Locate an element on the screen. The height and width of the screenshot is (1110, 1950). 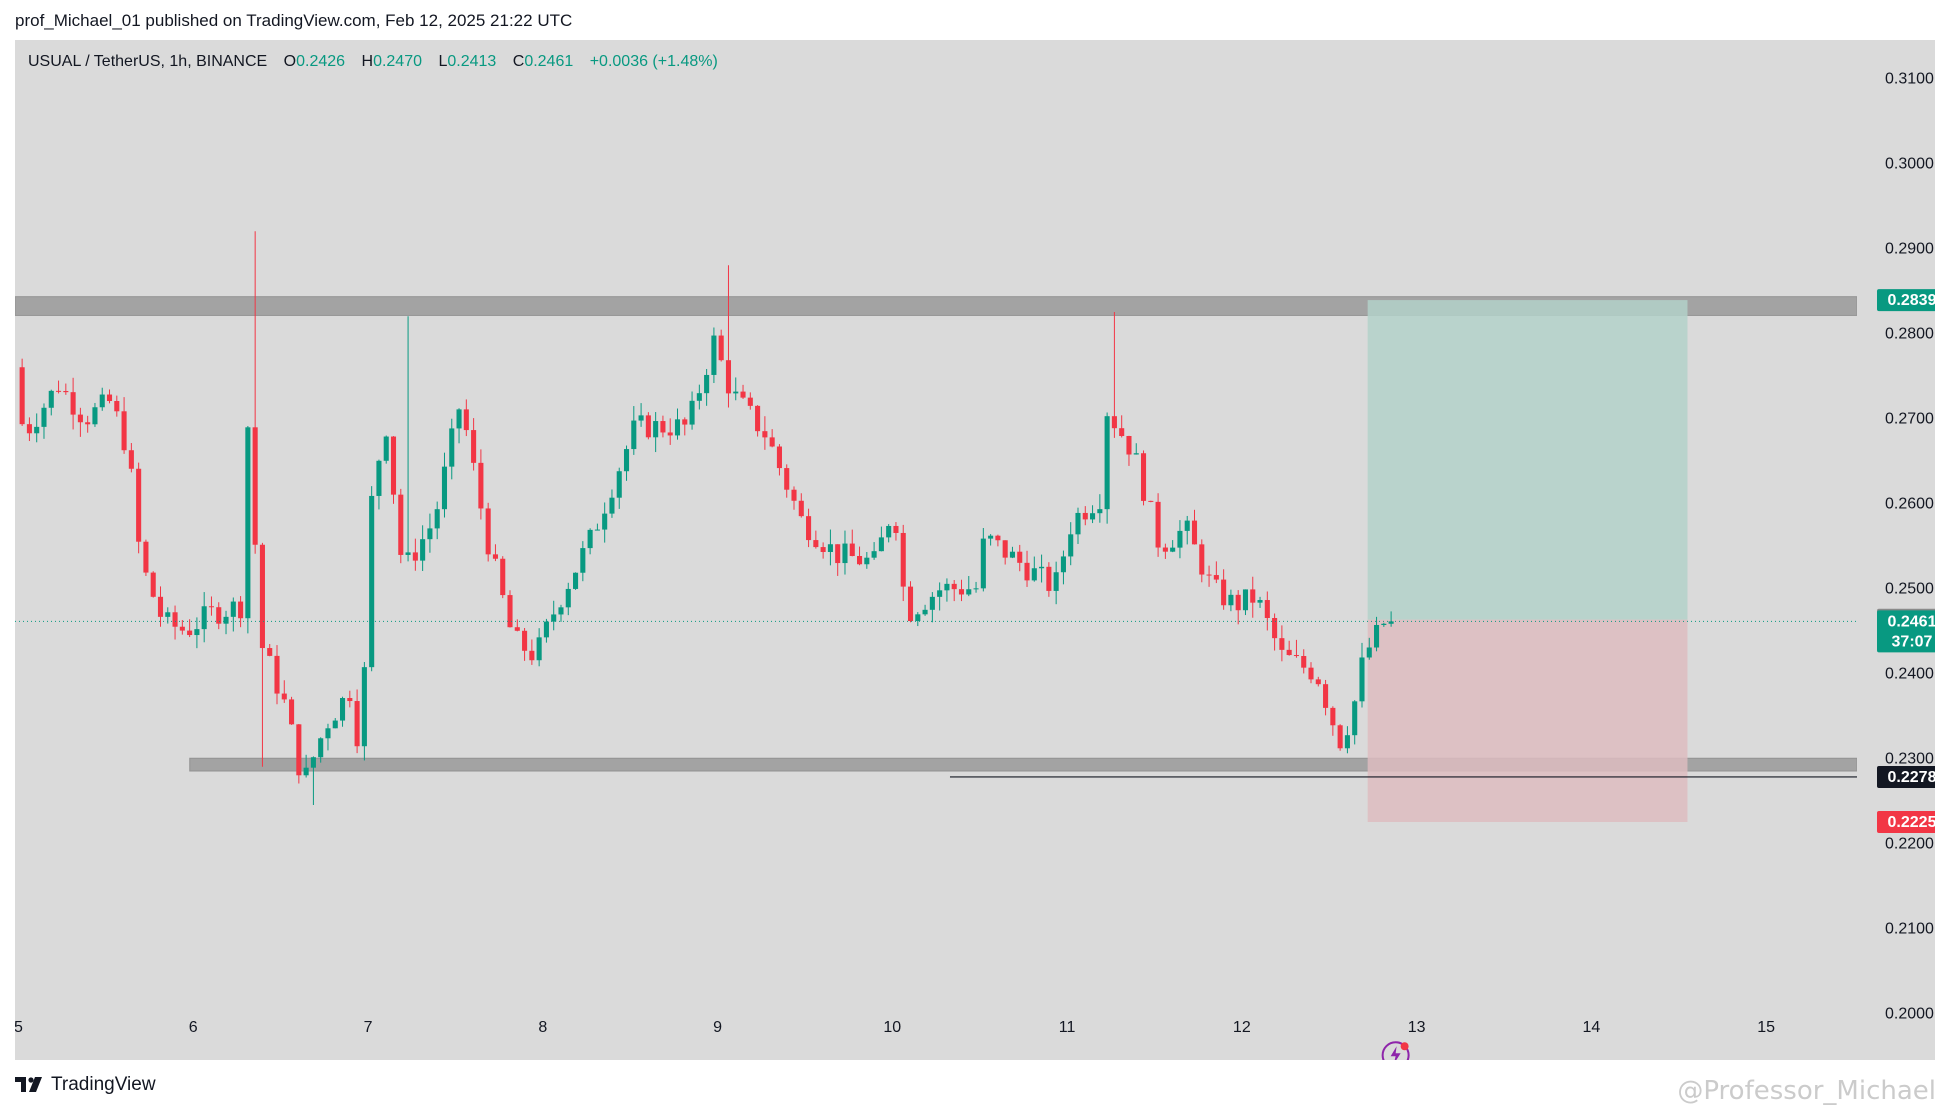
price-tick-label: 0.2300 is located at coordinates (1909, 758).